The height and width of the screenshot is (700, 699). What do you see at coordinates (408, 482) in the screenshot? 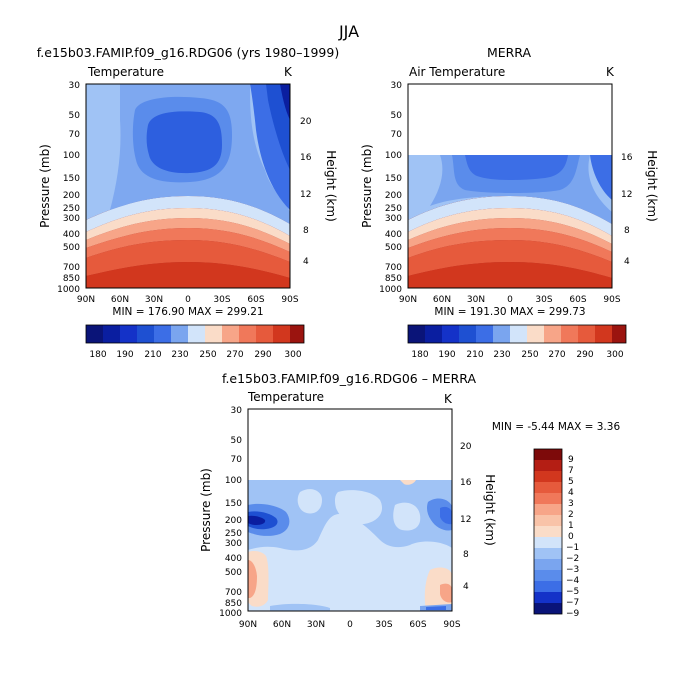
I see `diff-top-warm-spot` at bounding box center [408, 482].